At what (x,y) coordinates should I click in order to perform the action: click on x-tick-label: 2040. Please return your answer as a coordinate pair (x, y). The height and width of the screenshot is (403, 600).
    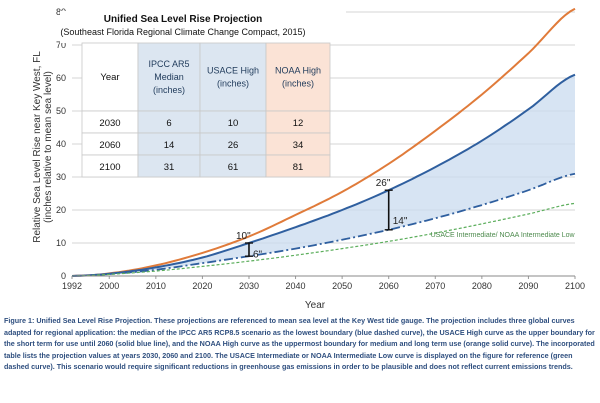
    Looking at the image, I should click on (296, 286).